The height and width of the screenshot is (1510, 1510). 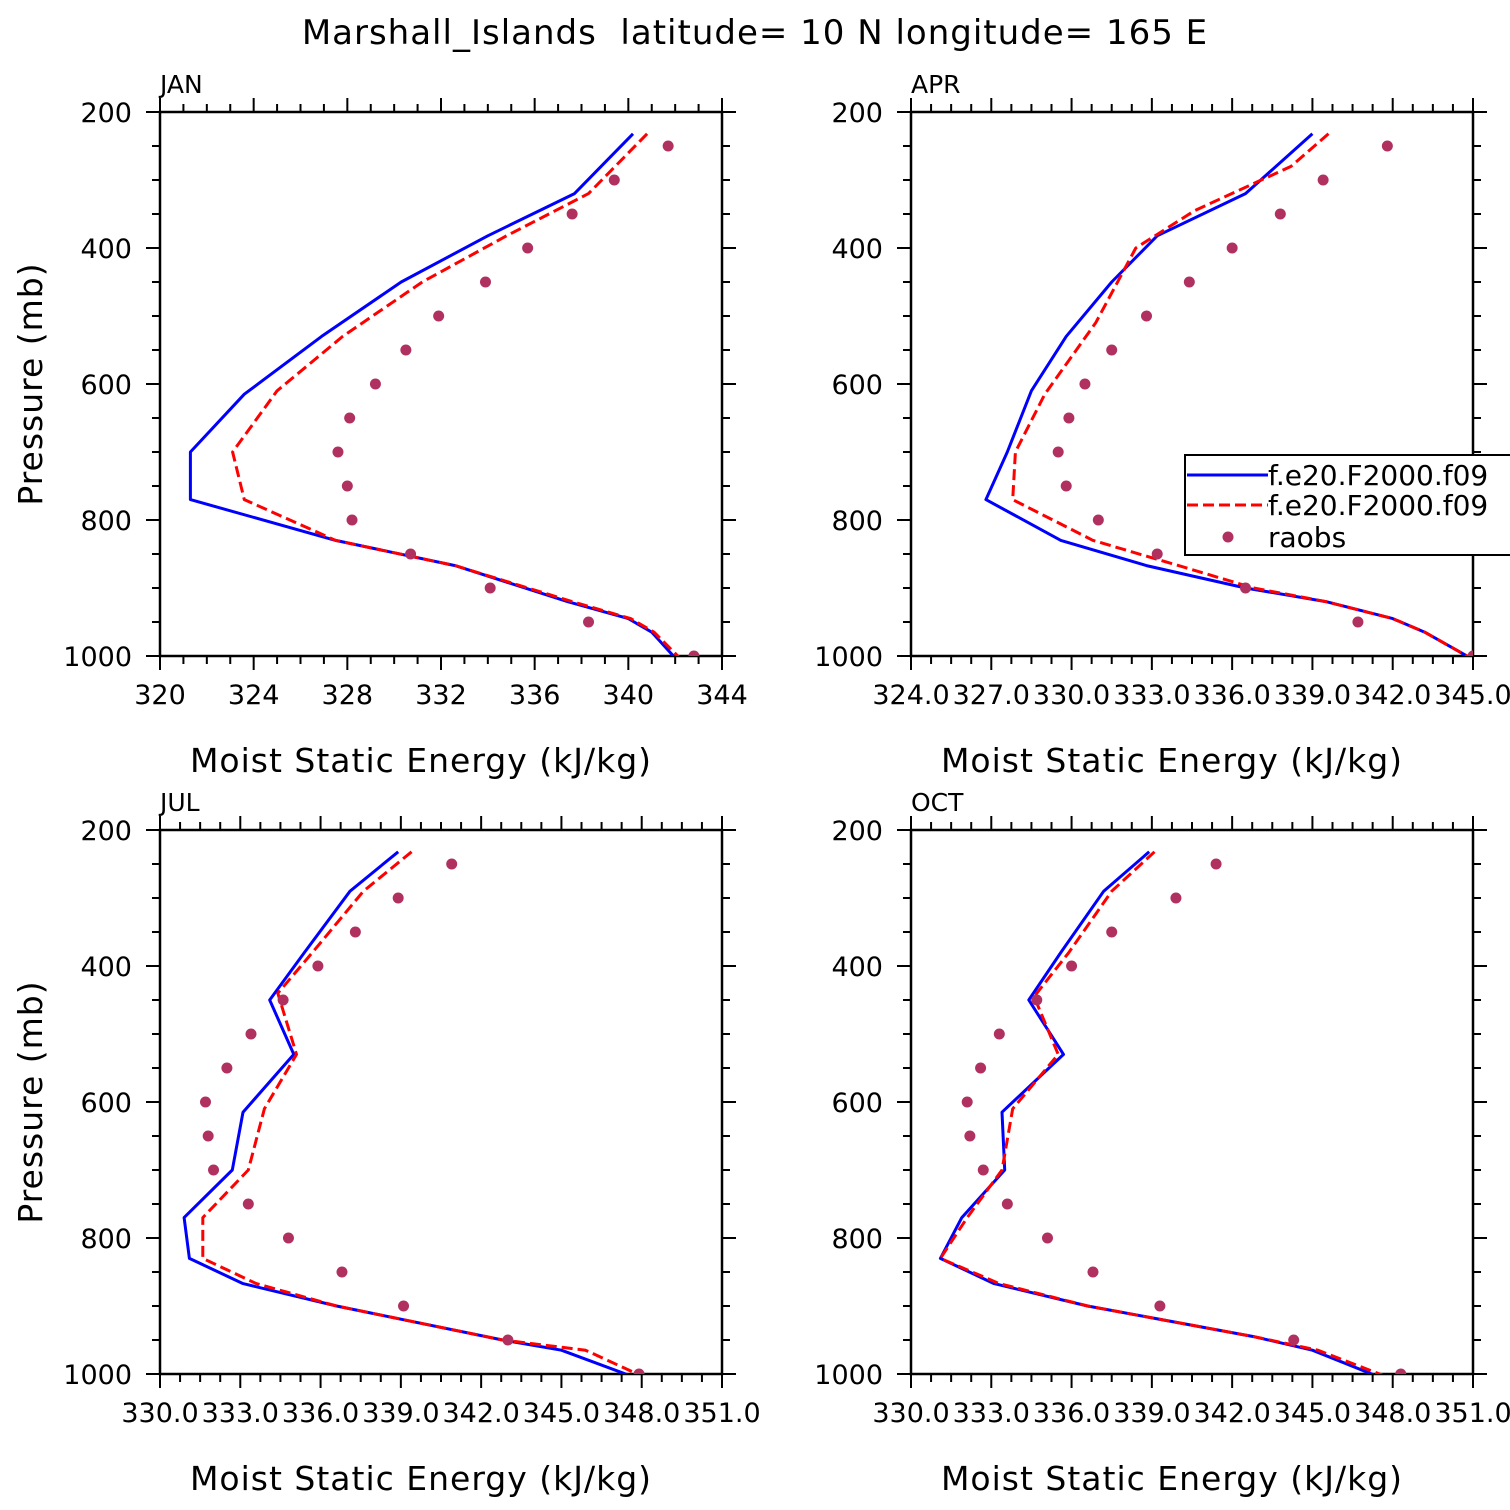 I want to click on x-tick-label: 327.0, so click(x=991, y=695).